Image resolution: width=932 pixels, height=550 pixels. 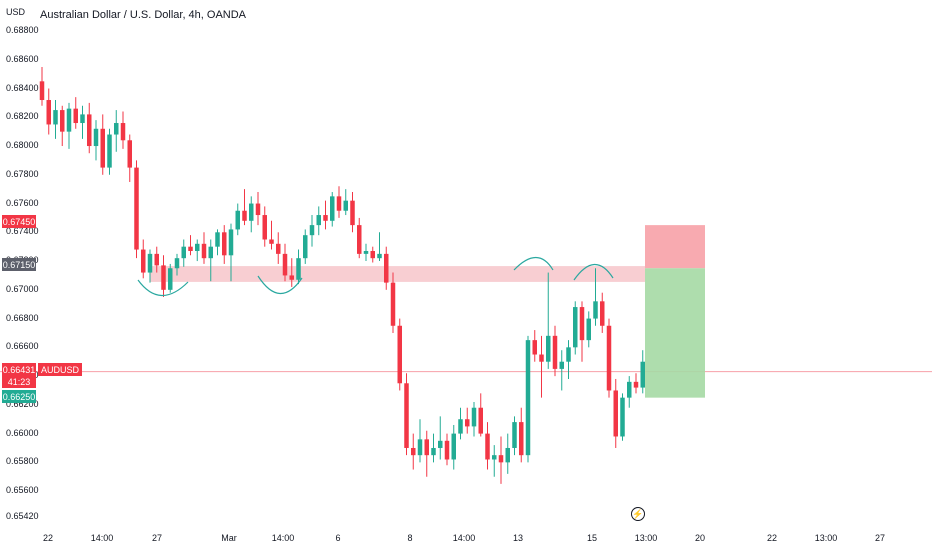 I want to click on y-tick-label: 0.67600, so click(x=22, y=202).